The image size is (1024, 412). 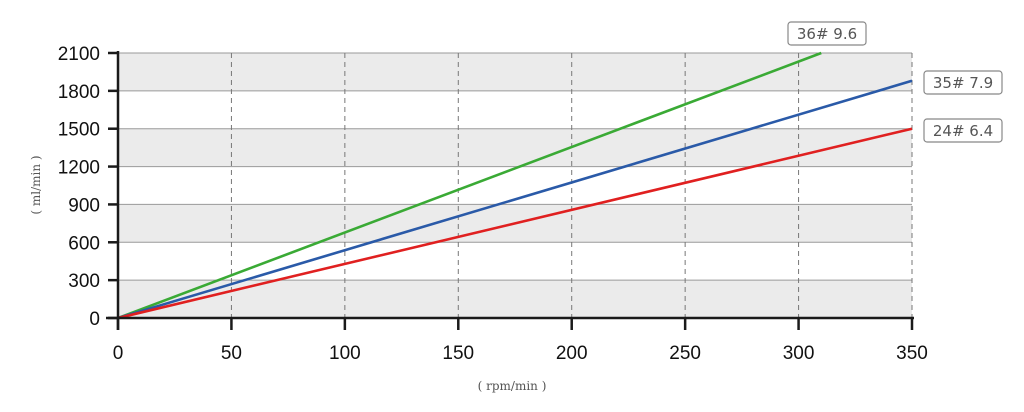 I want to click on y-tick-label: 300, so click(x=84, y=281).